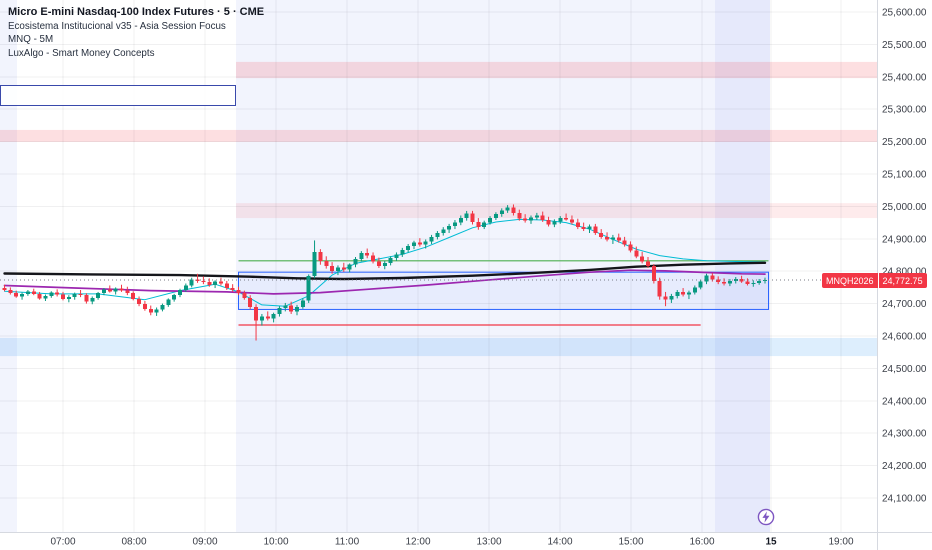  Describe the element at coordinates (874, 280) in the screenshot. I see `last-price-badge: MNQH2026 24,772.75` at that location.